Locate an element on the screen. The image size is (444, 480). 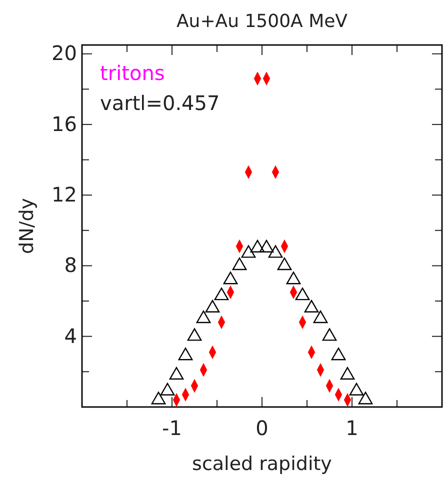
x-tick-label: -1 is located at coordinates (172, 428).